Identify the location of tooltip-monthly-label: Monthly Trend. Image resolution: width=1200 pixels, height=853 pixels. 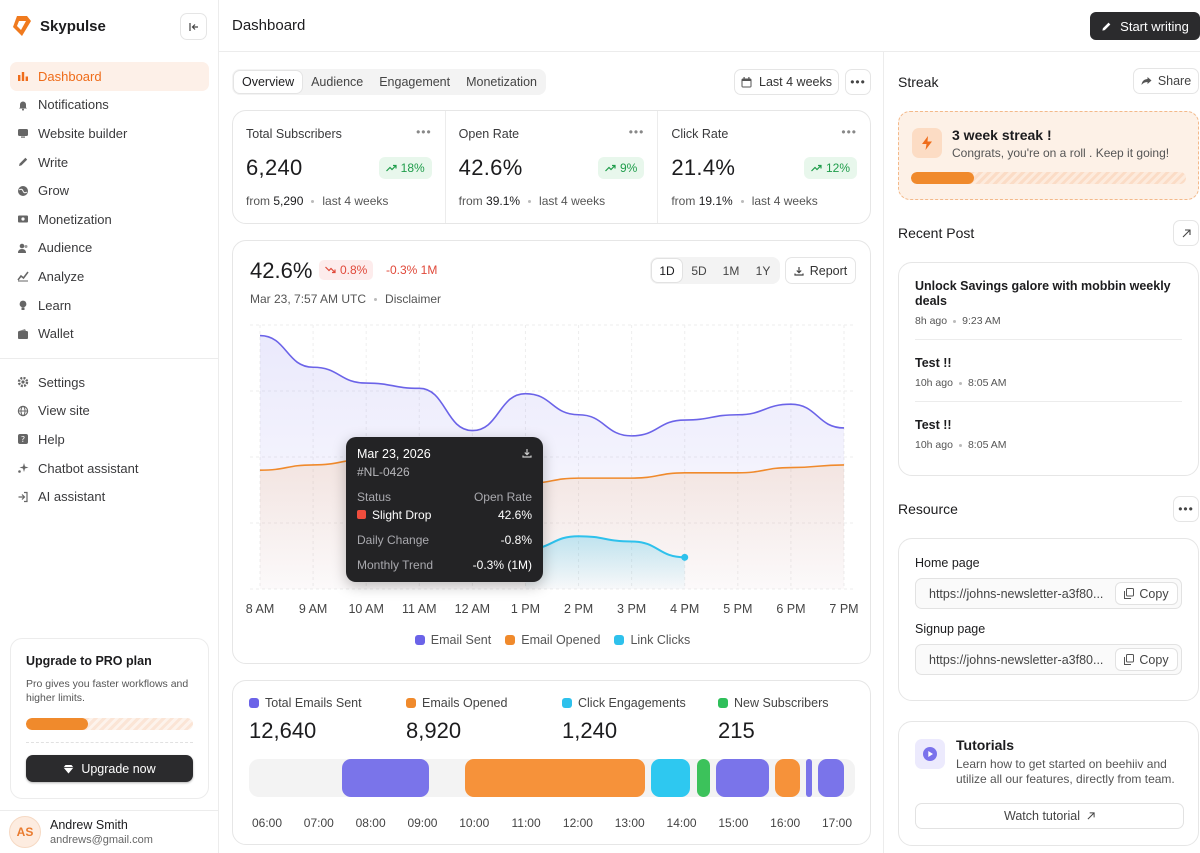
(395, 565).